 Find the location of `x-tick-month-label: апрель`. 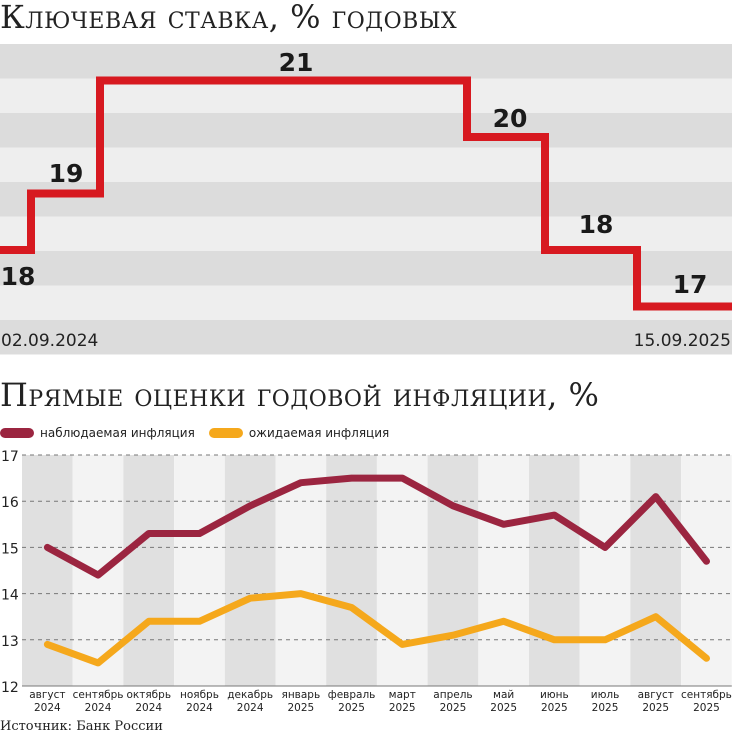

x-tick-month-label: апрель is located at coordinates (452, 695).